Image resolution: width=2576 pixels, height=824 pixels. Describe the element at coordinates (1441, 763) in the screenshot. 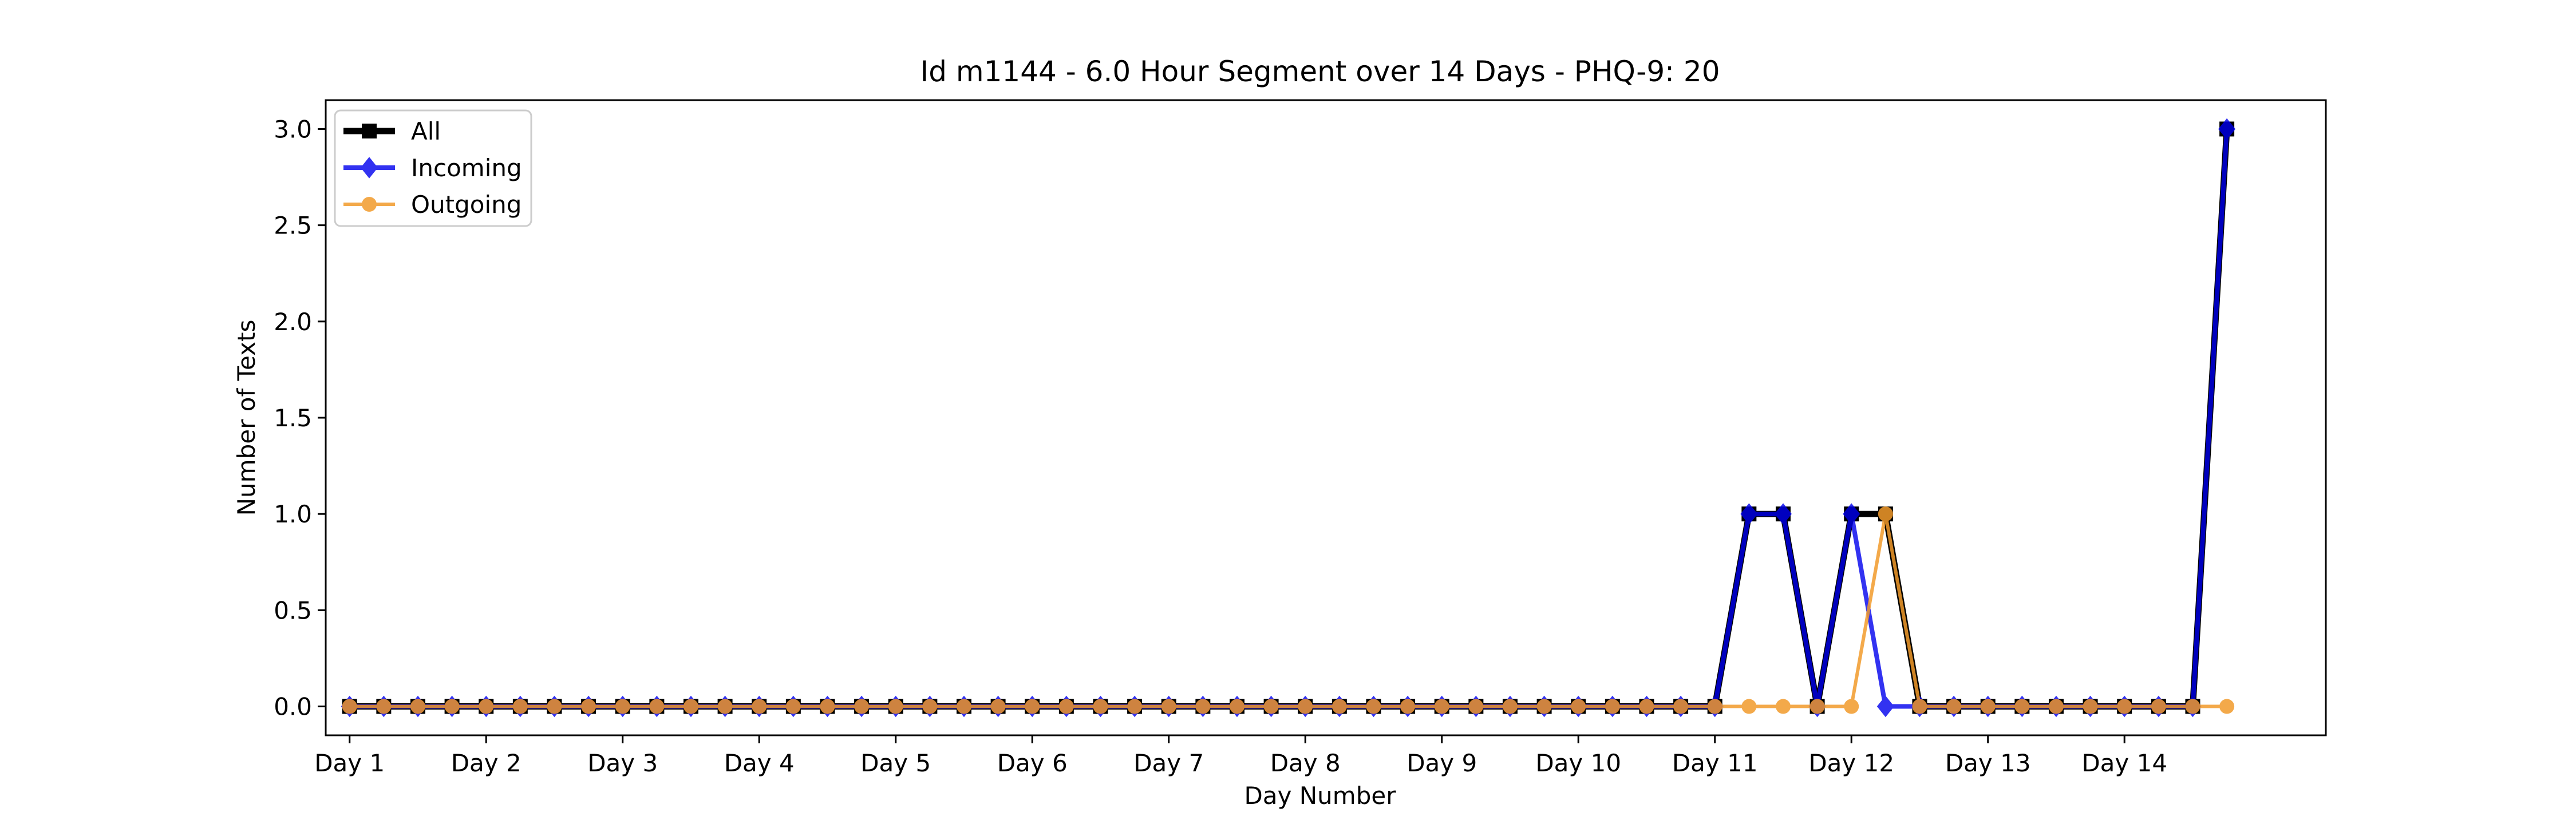

I see `x-tick-label: Day 9` at that location.